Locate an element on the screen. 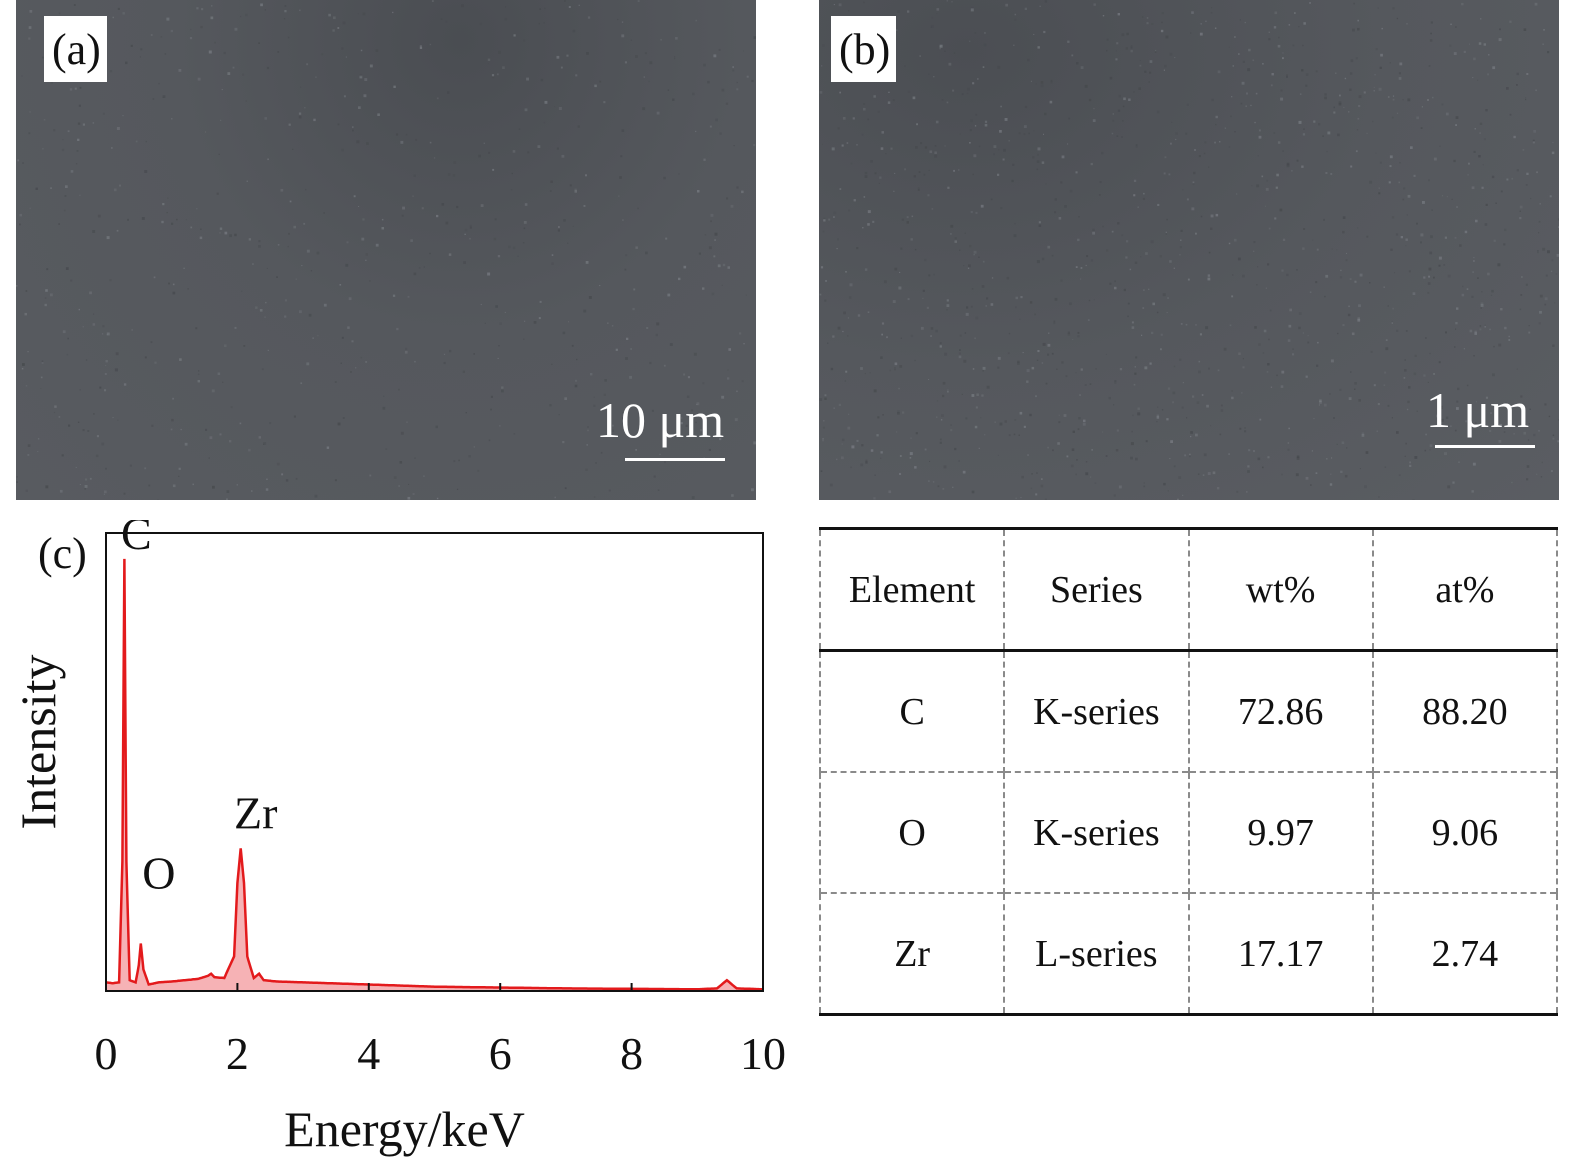 The height and width of the screenshot is (1168, 1575). table-cell: Zr is located at coordinates (912, 954).